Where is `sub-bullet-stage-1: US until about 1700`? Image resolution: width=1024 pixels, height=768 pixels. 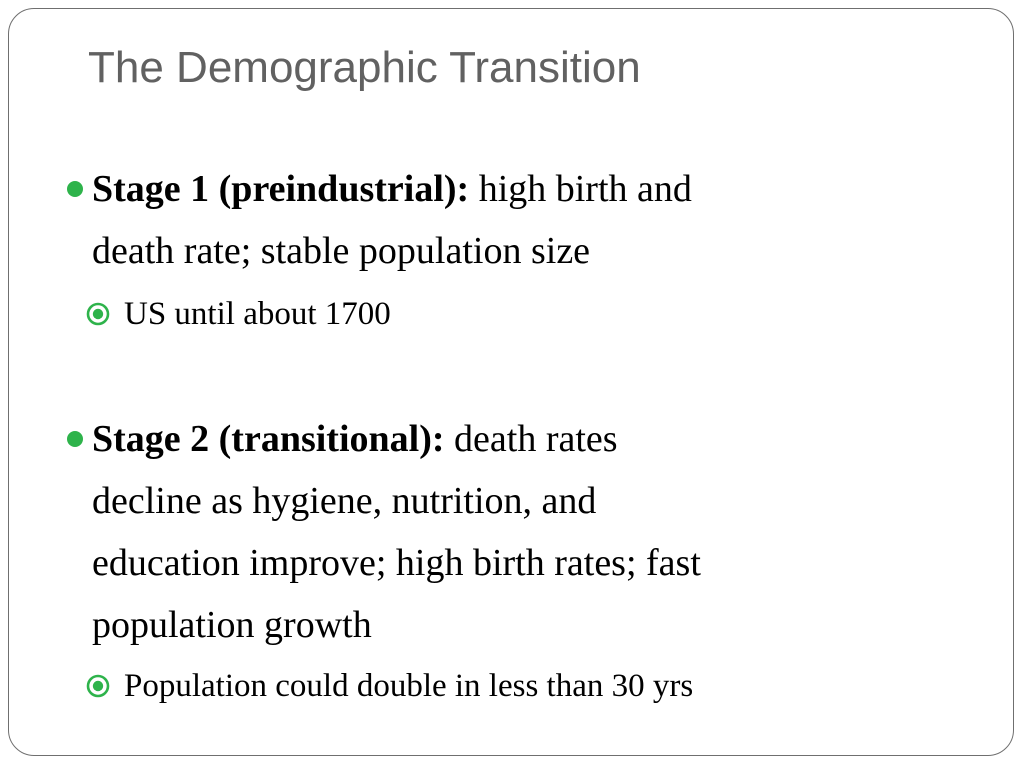 sub-bullet-stage-1: US until about 1700 is located at coordinates (495, 314).